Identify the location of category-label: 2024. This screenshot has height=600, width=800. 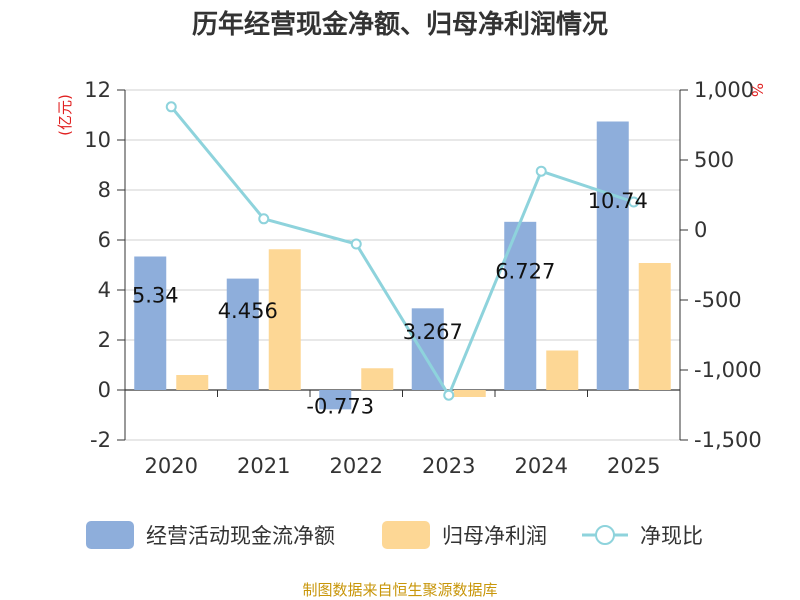
(541, 466).